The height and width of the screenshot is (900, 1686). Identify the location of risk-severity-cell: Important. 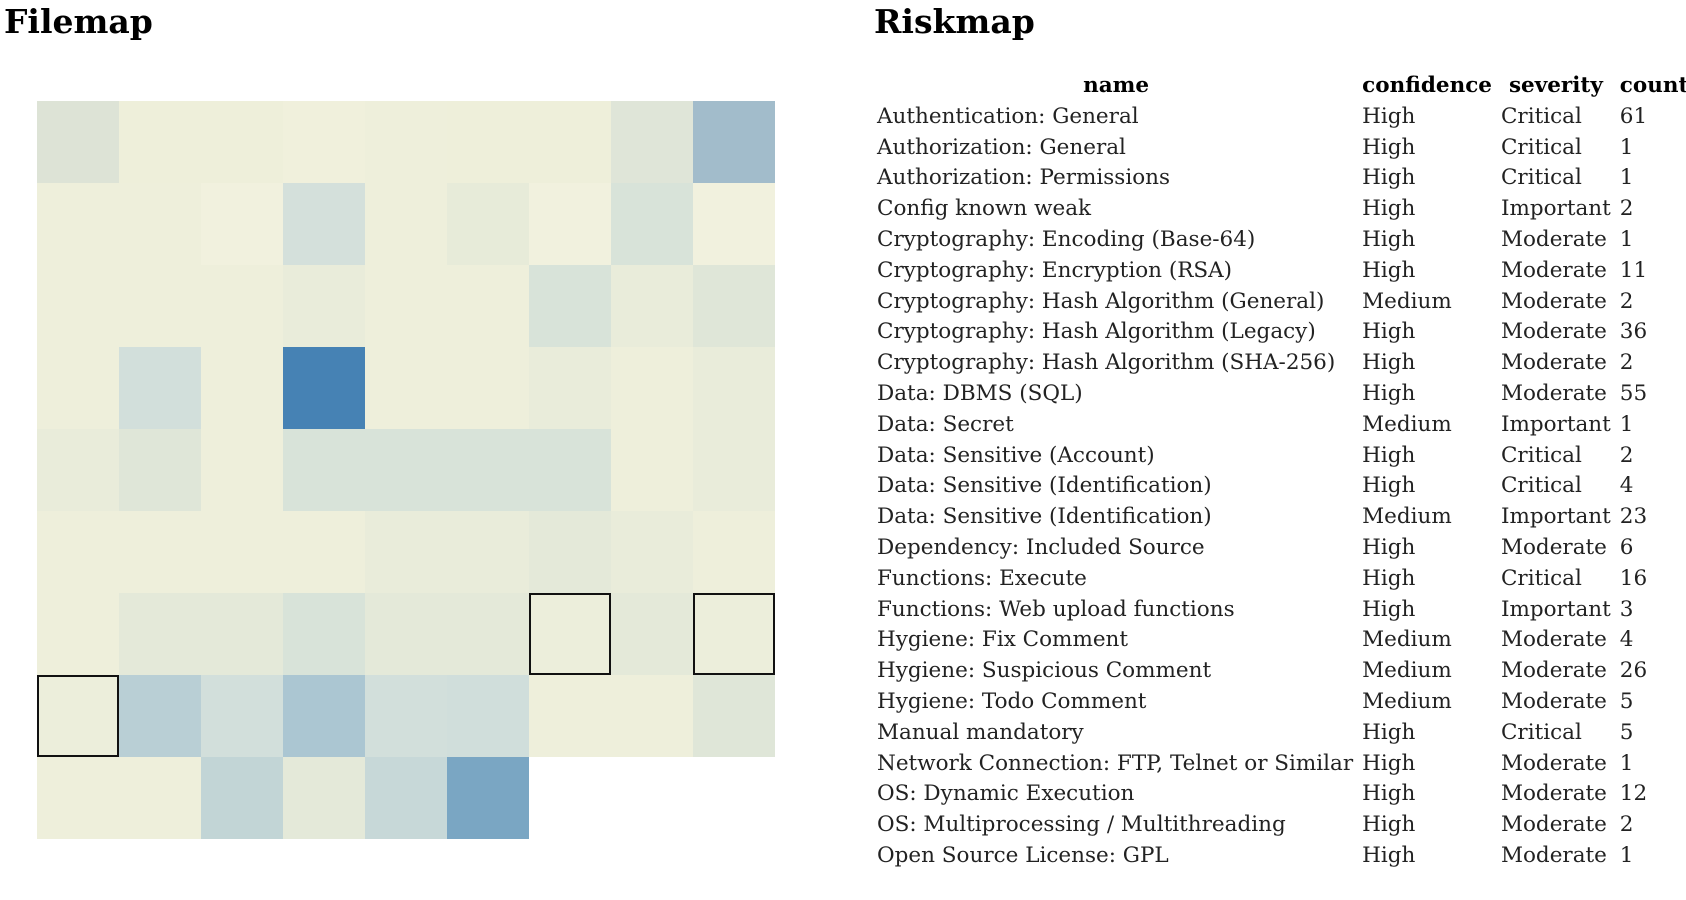
(1555, 517).